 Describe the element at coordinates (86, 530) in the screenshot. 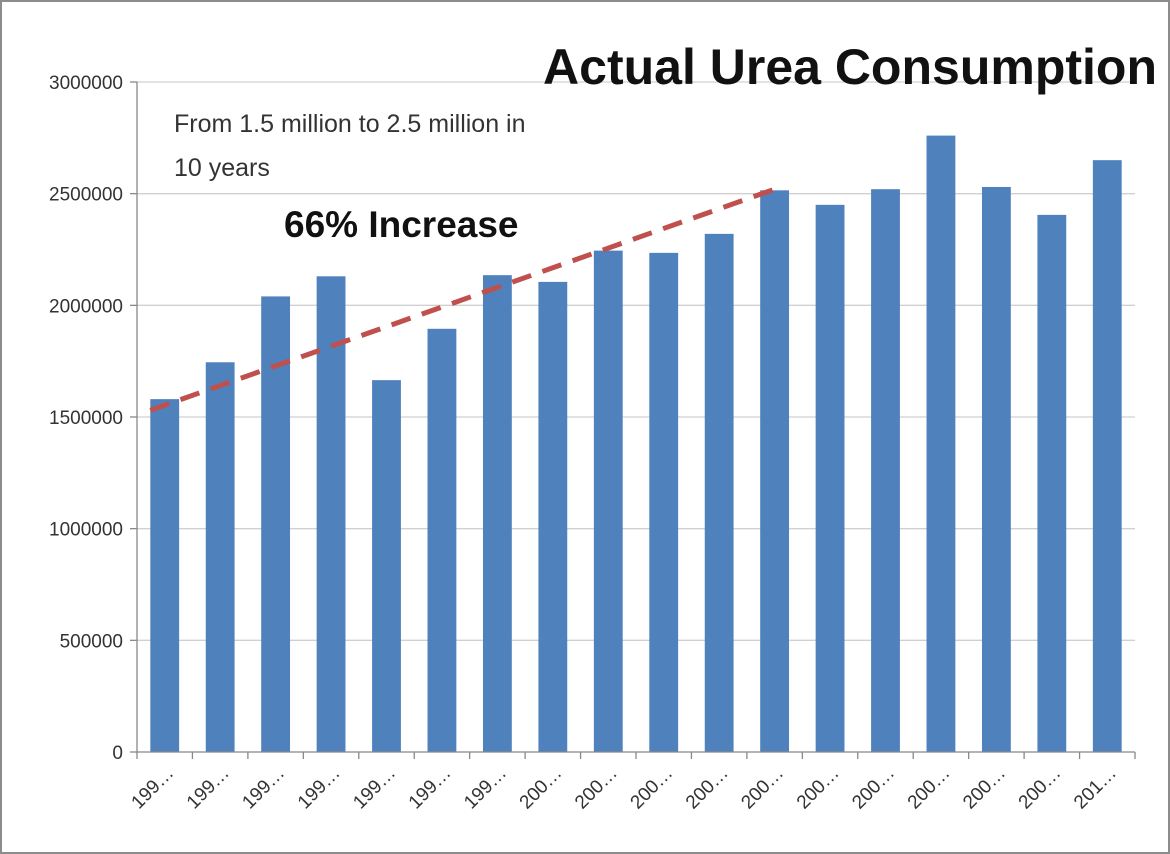

I see `y-tick-label-2: 1000000` at that location.